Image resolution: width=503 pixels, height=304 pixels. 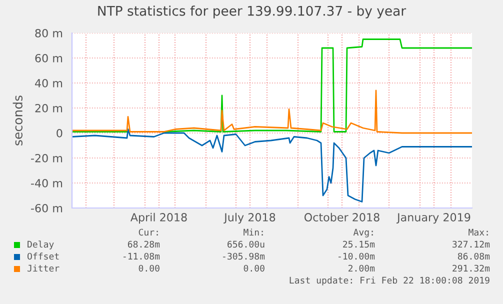 I want to click on text: 327.12m, so click(x=471, y=244).